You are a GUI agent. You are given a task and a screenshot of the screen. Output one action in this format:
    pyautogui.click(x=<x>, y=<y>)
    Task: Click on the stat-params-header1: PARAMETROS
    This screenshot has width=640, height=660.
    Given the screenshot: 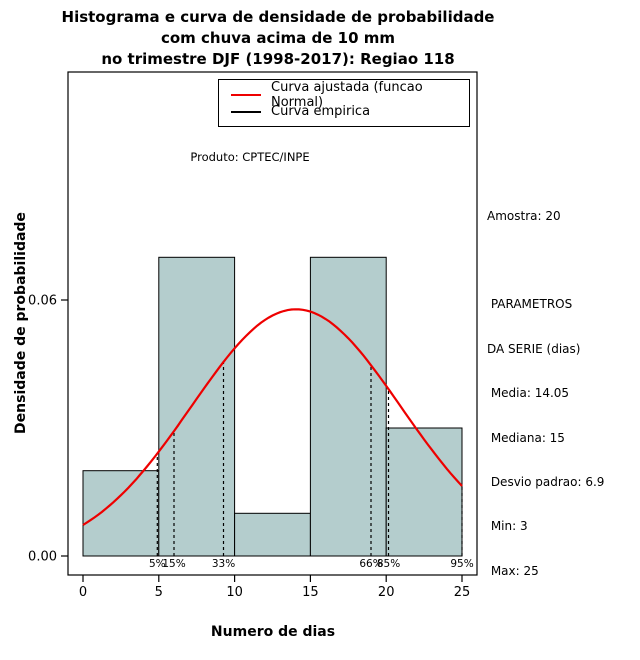 What is the action you would take?
    pyautogui.click(x=530, y=304)
    